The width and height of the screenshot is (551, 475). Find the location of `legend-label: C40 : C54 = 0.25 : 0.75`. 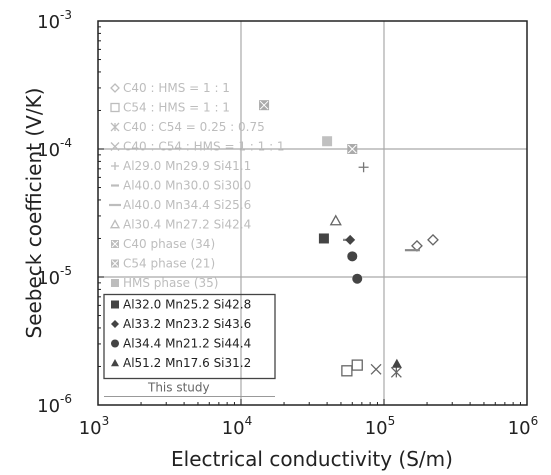

legend-label: C40 : C54 = 0.25 : 0.75 is located at coordinates (194, 127).